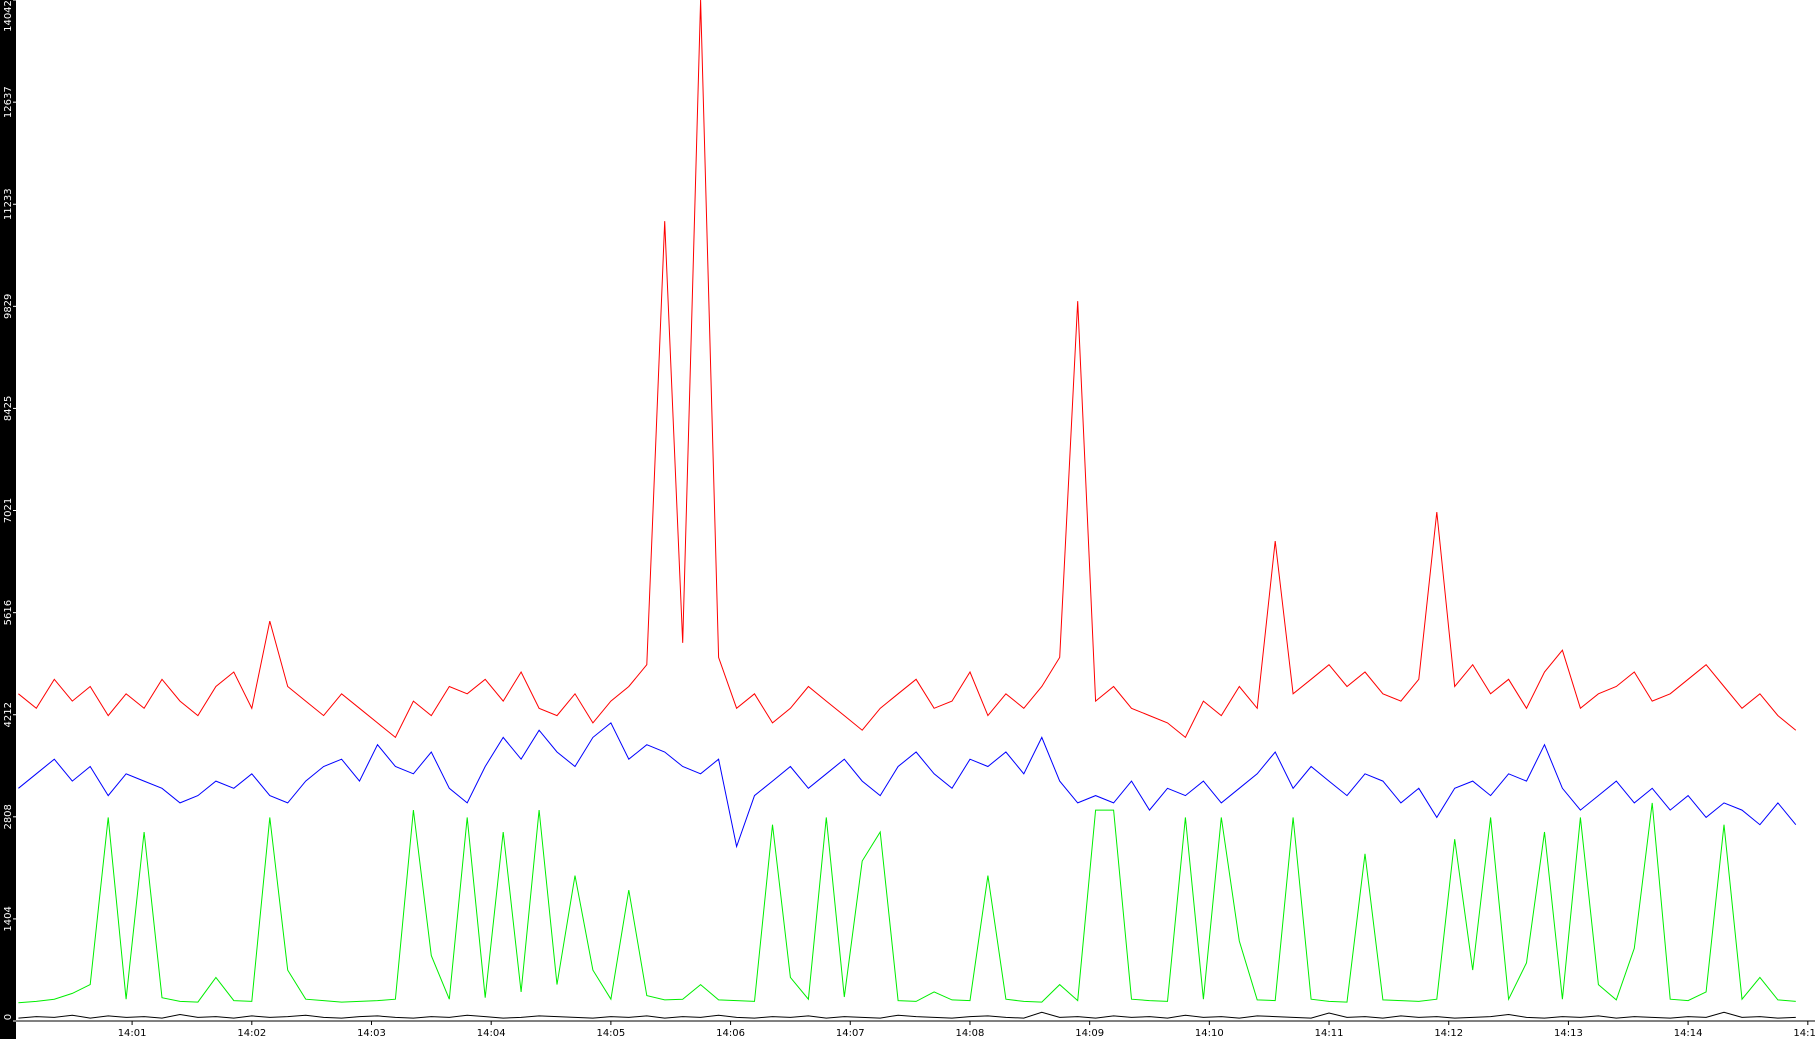 Image resolution: width=1815 pixels, height=1039 pixels. What do you see at coordinates (1688, 1033) in the screenshot?
I see `x-tick-label: 14:14` at bounding box center [1688, 1033].